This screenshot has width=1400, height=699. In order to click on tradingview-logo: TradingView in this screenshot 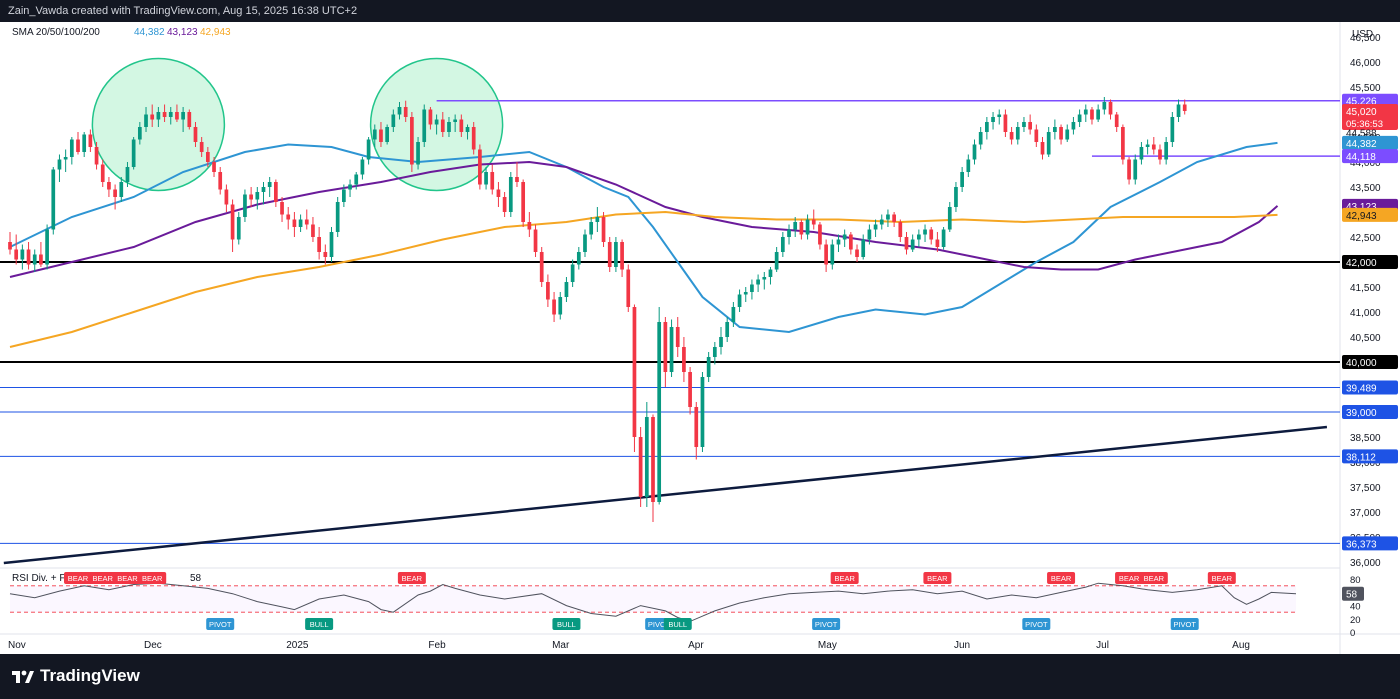, I will do `click(76, 676)`.